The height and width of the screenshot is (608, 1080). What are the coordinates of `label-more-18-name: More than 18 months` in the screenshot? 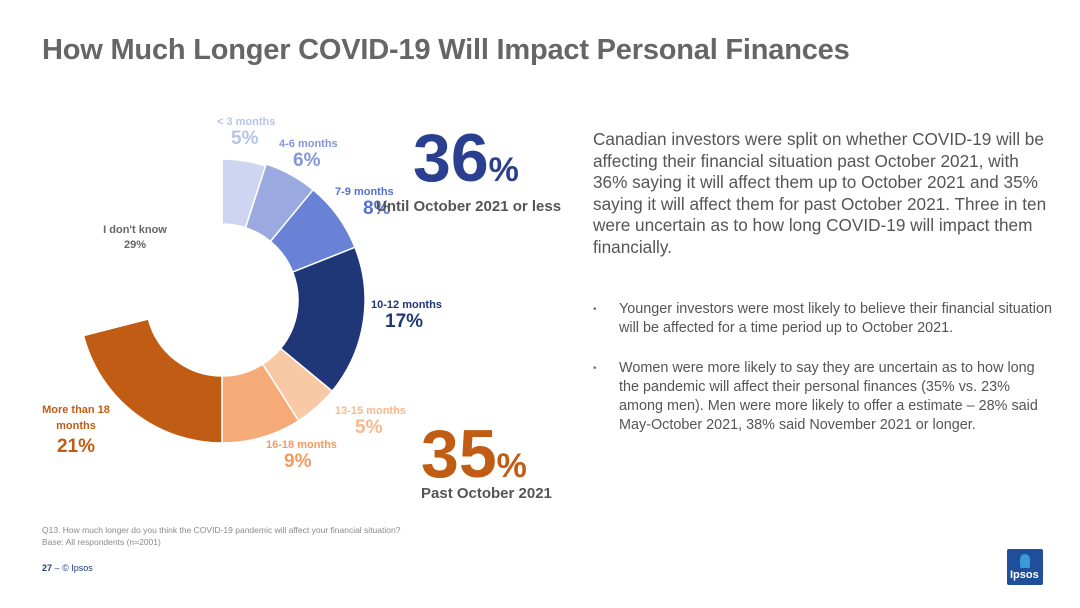 It's located at (76, 418).